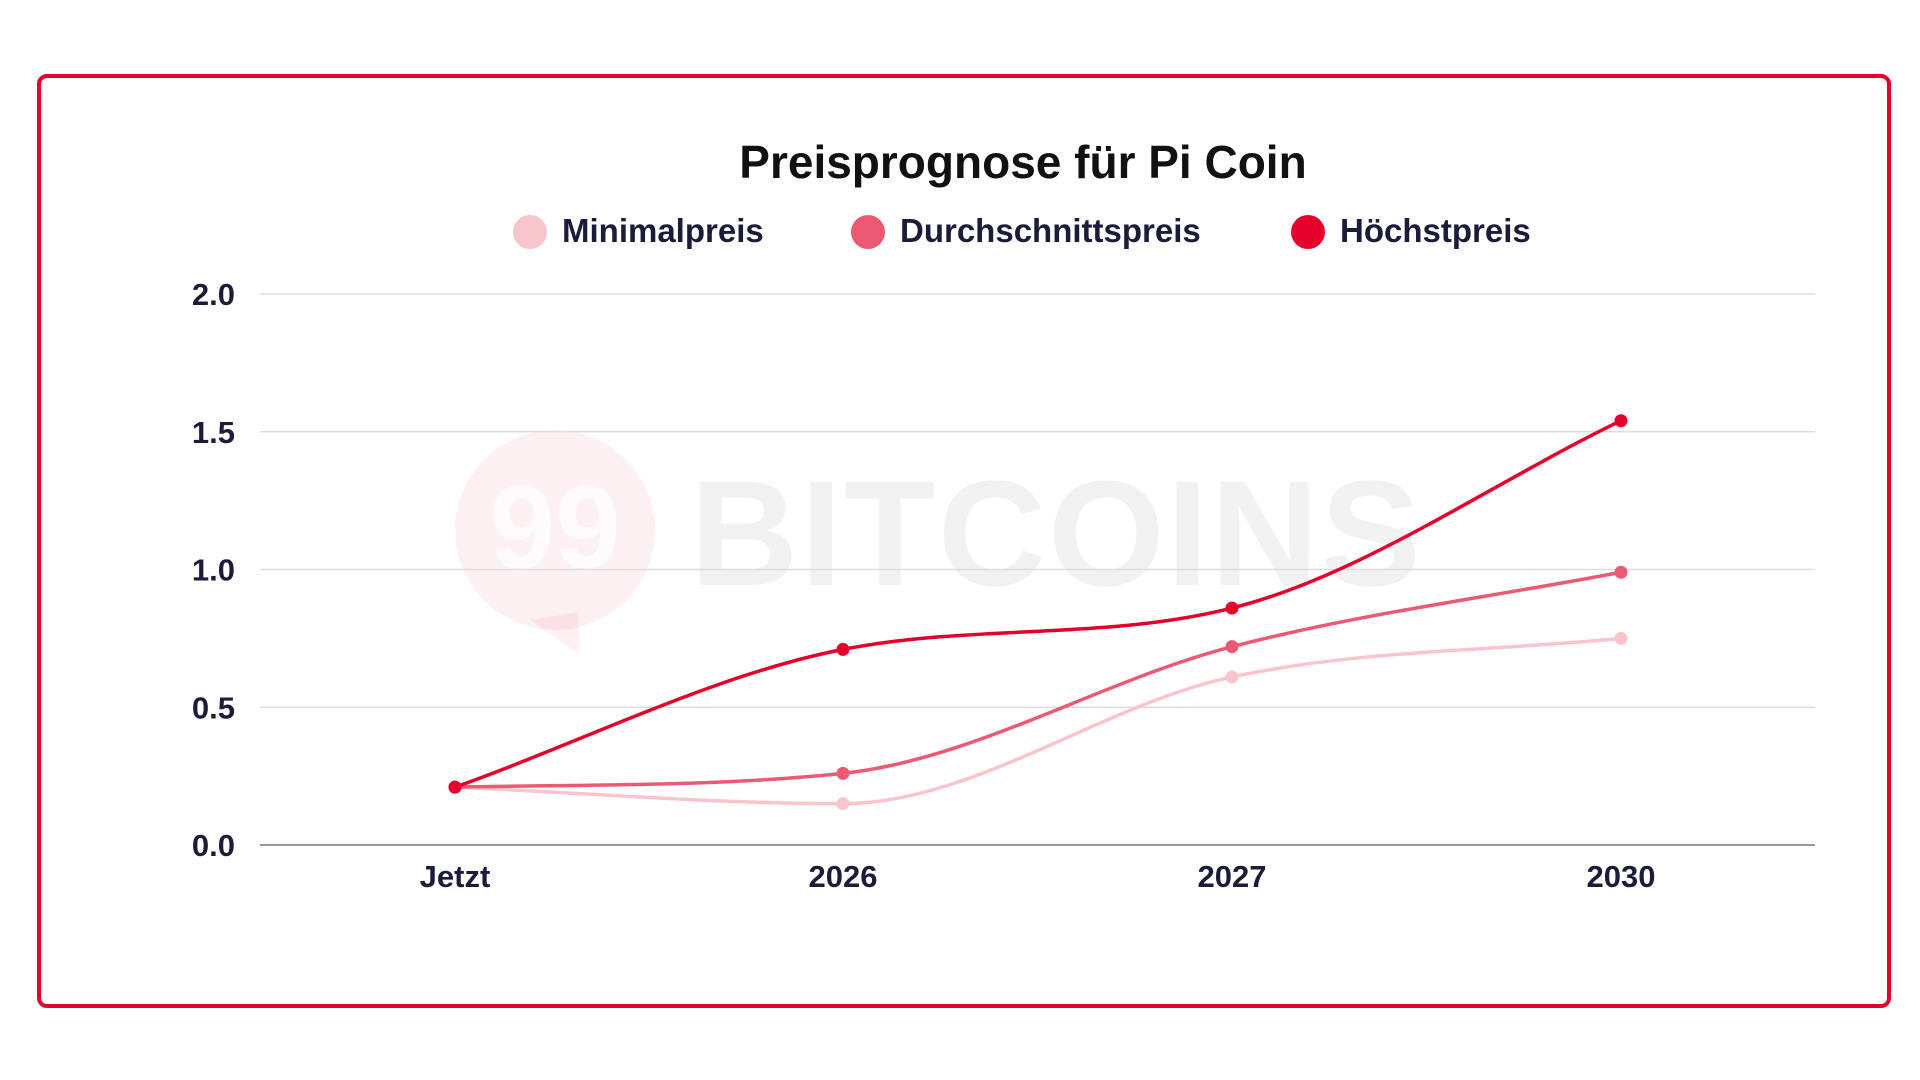  Describe the element at coordinates (1056, 533) in the screenshot. I see `watermark-text: BITCOINS` at that location.